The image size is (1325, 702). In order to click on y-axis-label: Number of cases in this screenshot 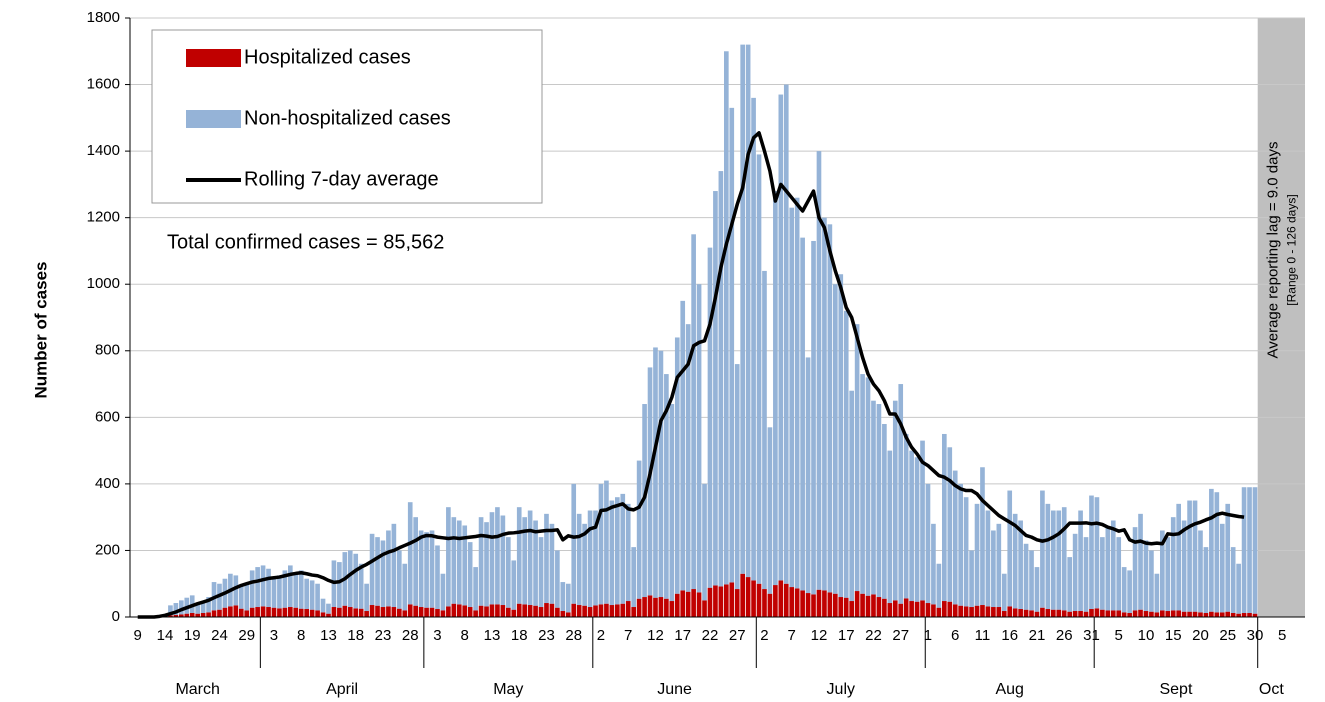, I will do `click(40, 330)`.